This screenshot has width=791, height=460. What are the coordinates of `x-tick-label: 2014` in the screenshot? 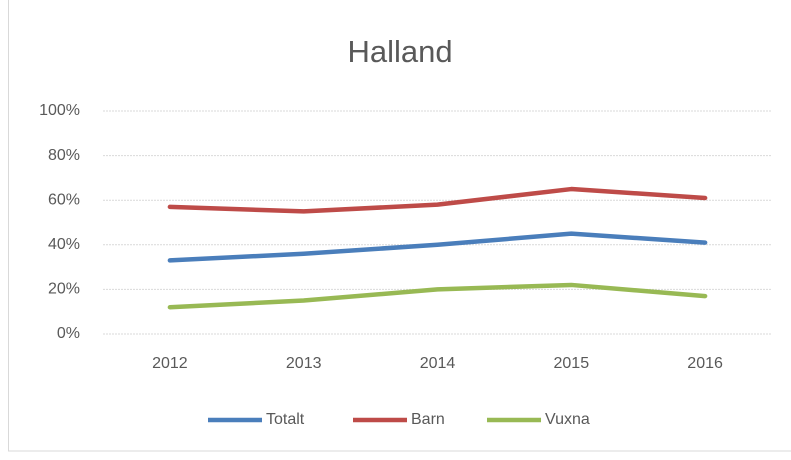 It's located at (438, 363).